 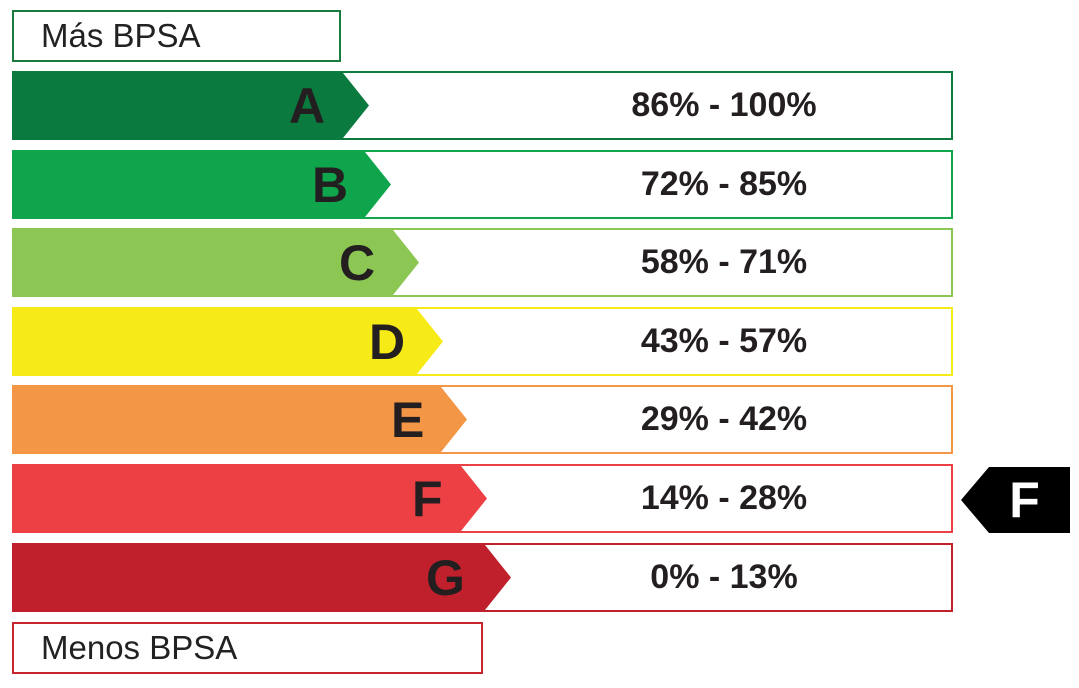 What do you see at coordinates (724, 105) in the screenshot?
I see `band-a-range: 86% - 100%` at bounding box center [724, 105].